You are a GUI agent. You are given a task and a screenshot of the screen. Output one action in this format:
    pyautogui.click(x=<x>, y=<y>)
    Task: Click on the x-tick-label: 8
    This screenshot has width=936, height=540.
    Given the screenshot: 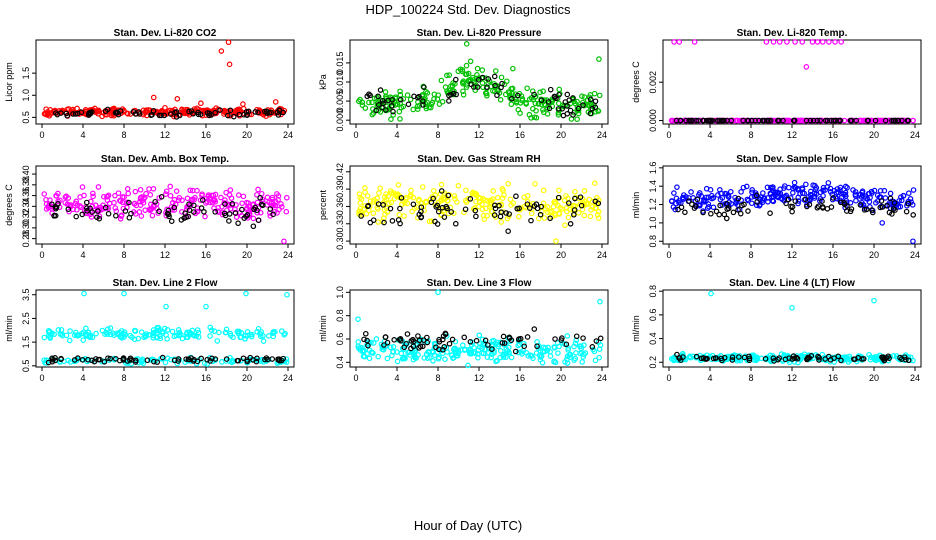 What is the action you would take?
    pyautogui.click(x=750, y=378)
    